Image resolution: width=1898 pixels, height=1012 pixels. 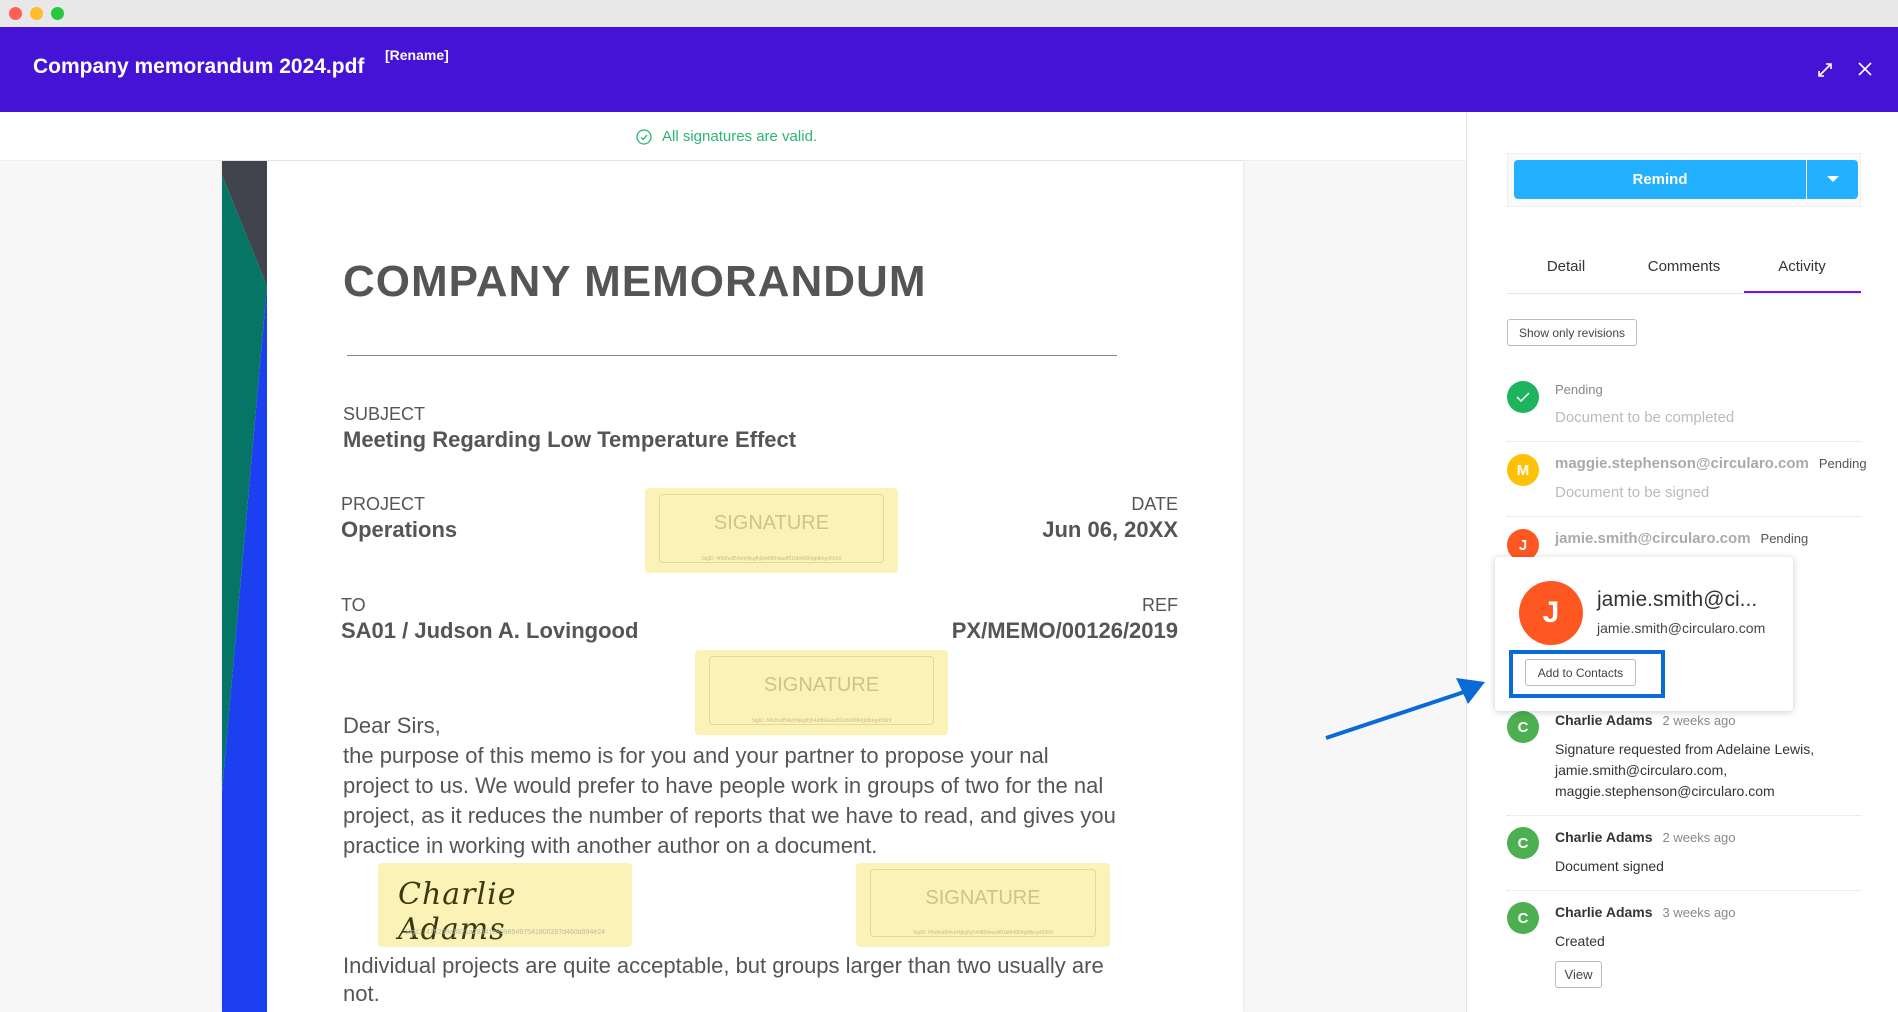 What do you see at coordinates (36, 13) in the screenshot?
I see `minimize-window-button` at bounding box center [36, 13].